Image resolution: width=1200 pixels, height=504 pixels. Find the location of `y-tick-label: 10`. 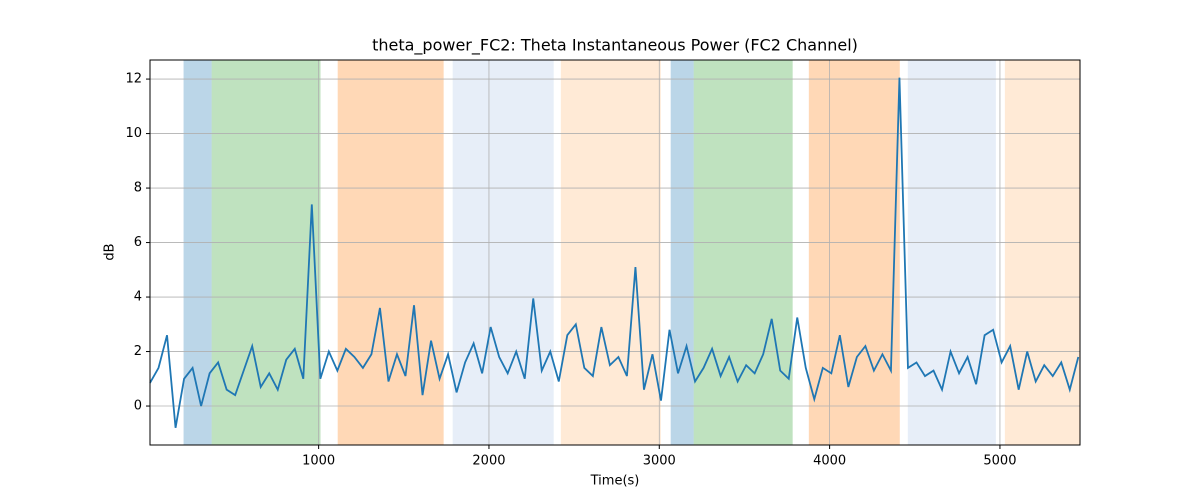

y-tick-label: 10 is located at coordinates (133, 133).